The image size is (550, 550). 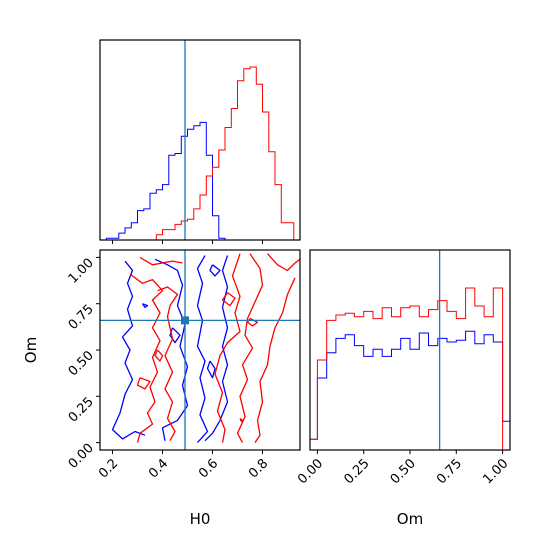 I want to click on y-axis-label-om: Om, so click(x=31, y=350).